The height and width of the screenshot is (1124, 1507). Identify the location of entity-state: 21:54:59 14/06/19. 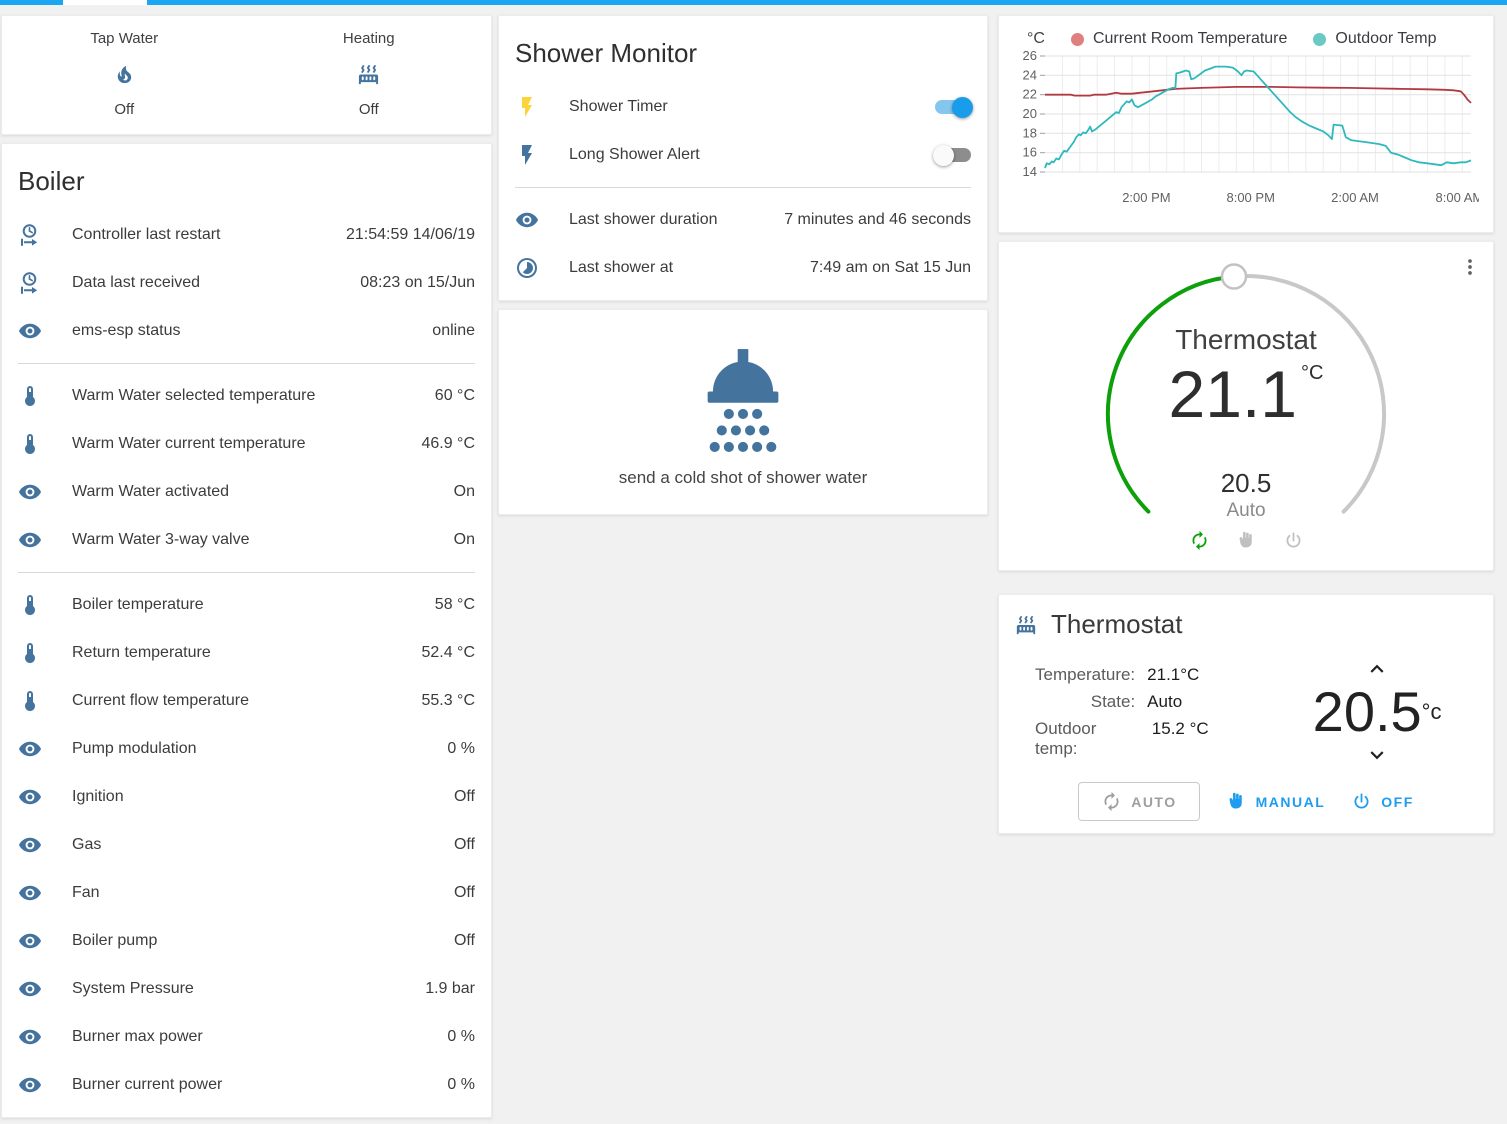
(410, 234).